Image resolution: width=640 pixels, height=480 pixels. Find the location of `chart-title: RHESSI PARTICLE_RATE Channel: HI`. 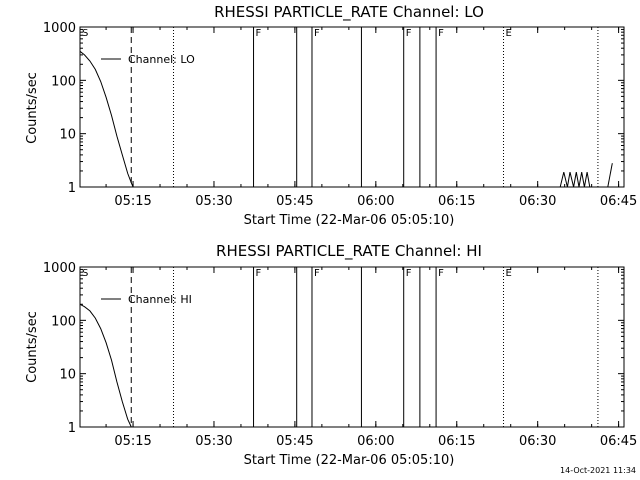

chart-title: RHESSI PARTICLE_RATE Channel: HI is located at coordinates (349, 251).